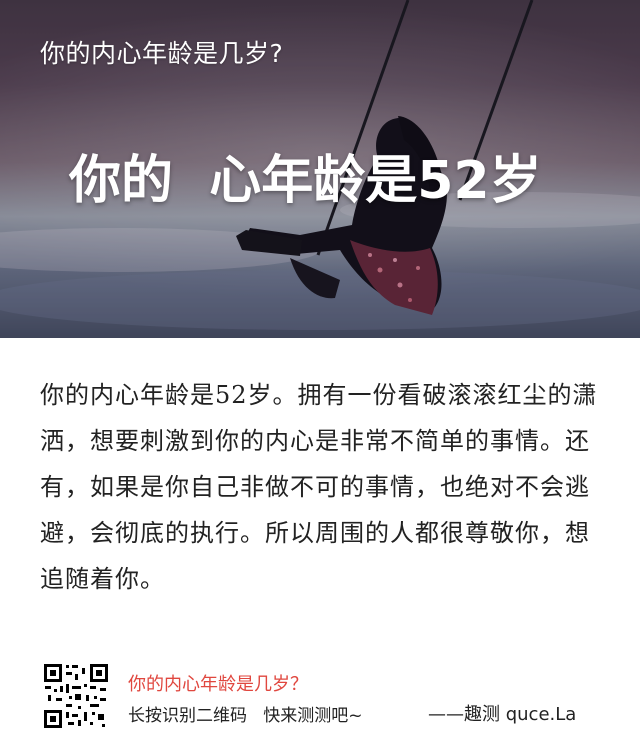 The width and height of the screenshot is (640, 752). Describe the element at coordinates (162, 53) in the screenshot. I see `hero-question: 你的内心年龄是几岁?` at that location.